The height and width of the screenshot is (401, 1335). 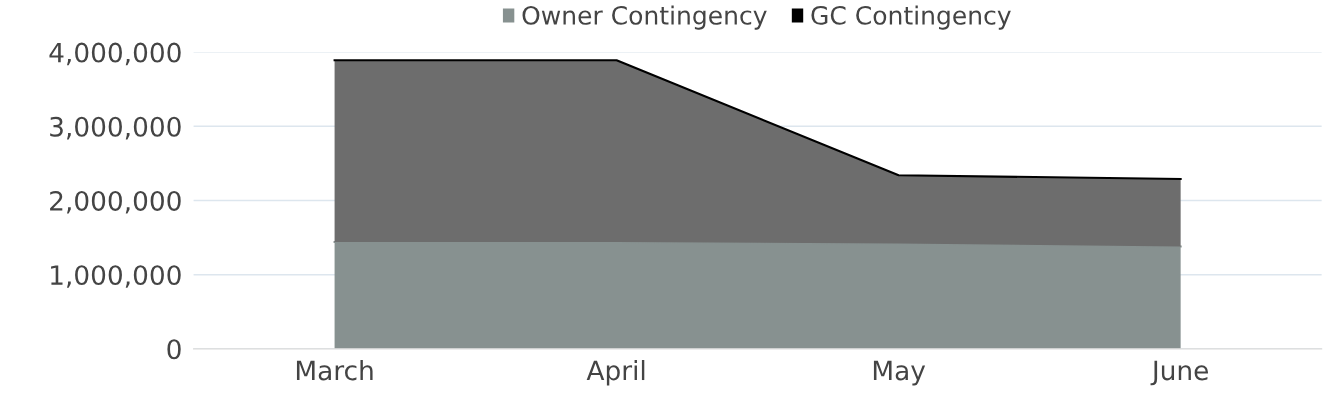 What do you see at coordinates (1179, 373) in the screenshot?
I see `x-tick-label: June` at bounding box center [1179, 373].